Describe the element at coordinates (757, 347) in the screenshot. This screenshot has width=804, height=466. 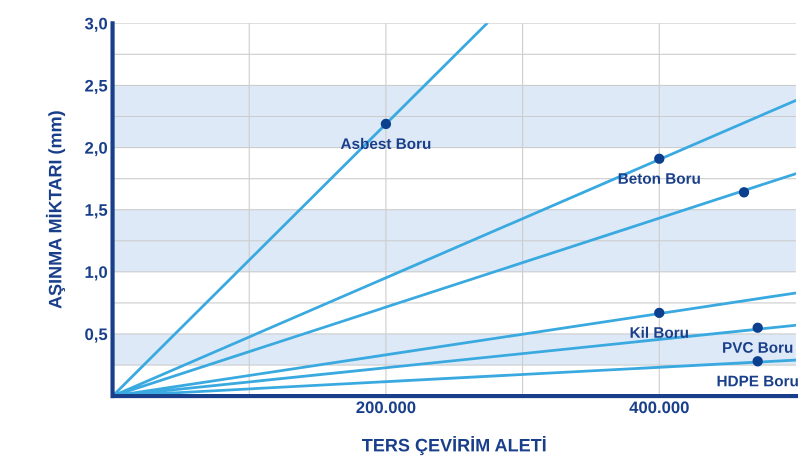
I see `annotation: PVC Boru` at that location.